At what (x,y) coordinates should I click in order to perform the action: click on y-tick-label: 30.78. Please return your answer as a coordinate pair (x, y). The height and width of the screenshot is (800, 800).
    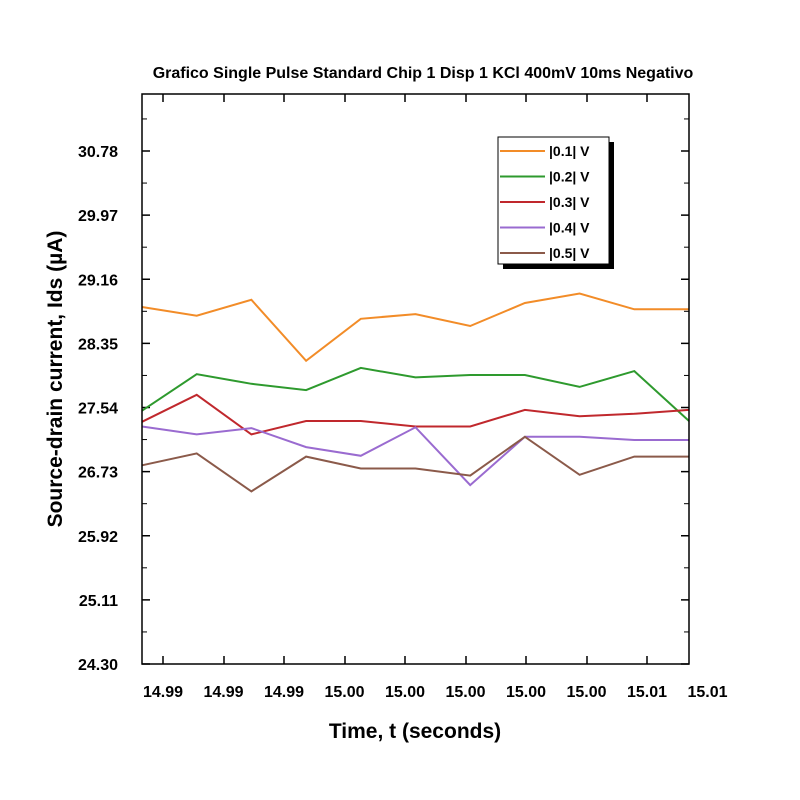
    Looking at the image, I should click on (98, 152).